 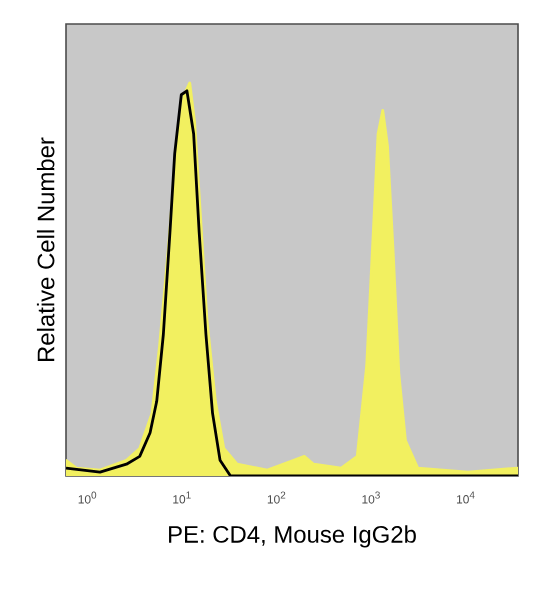 What do you see at coordinates (45, 249) in the screenshot?
I see `y-axis-title: Relative Cell Number` at bounding box center [45, 249].